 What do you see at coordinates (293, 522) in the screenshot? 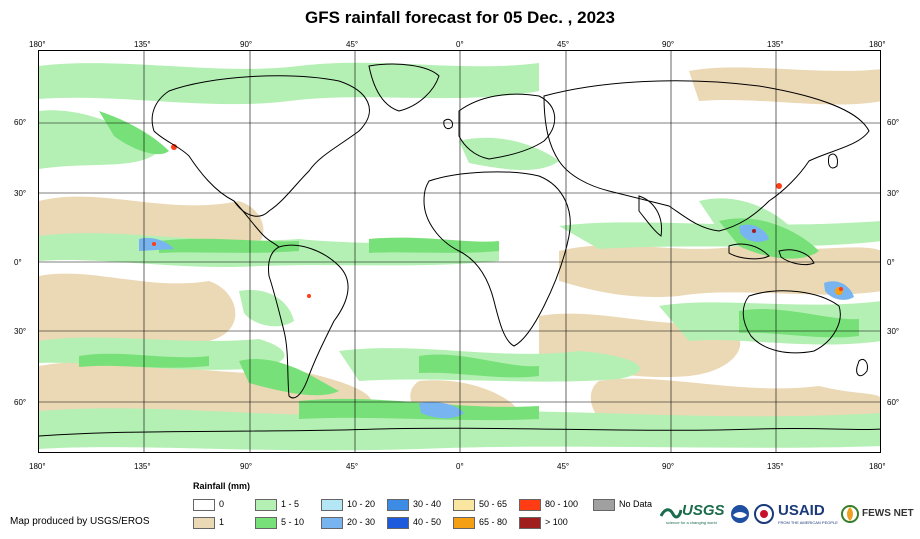
I see `legend-label: 5 - 10` at bounding box center [293, 522].